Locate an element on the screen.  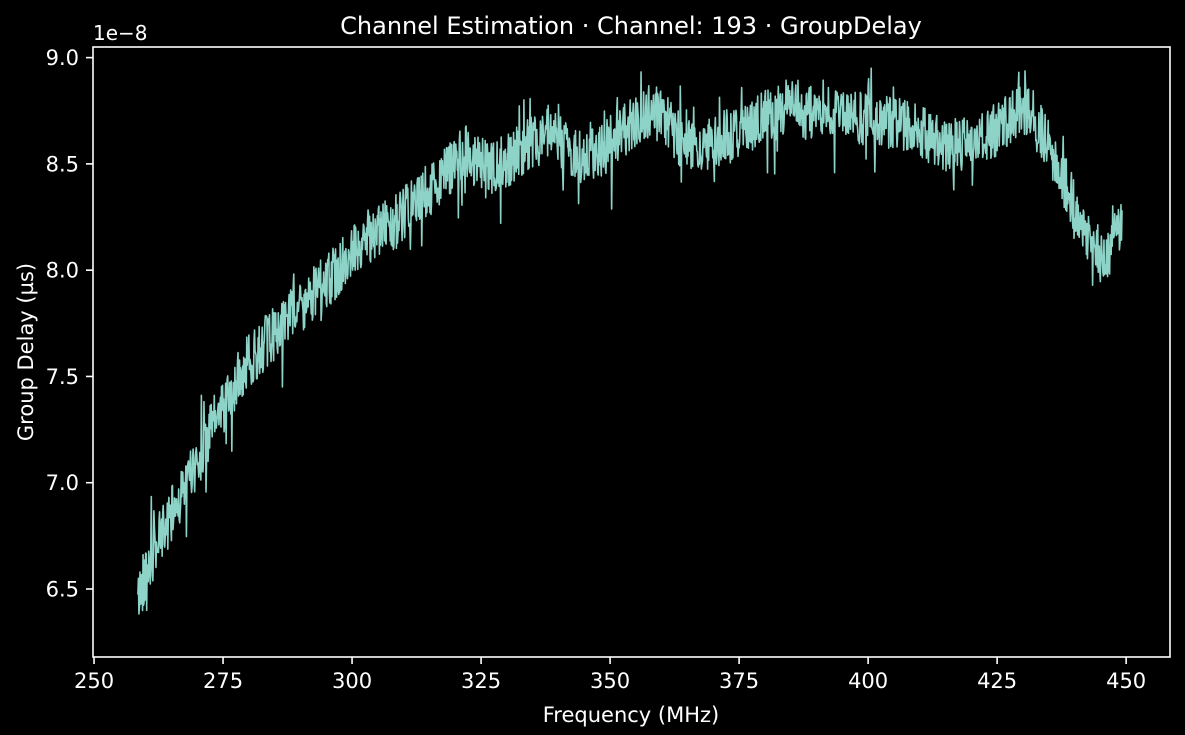
y-axis-offset-label: 1e−8 is located at coordinates (120, 33).